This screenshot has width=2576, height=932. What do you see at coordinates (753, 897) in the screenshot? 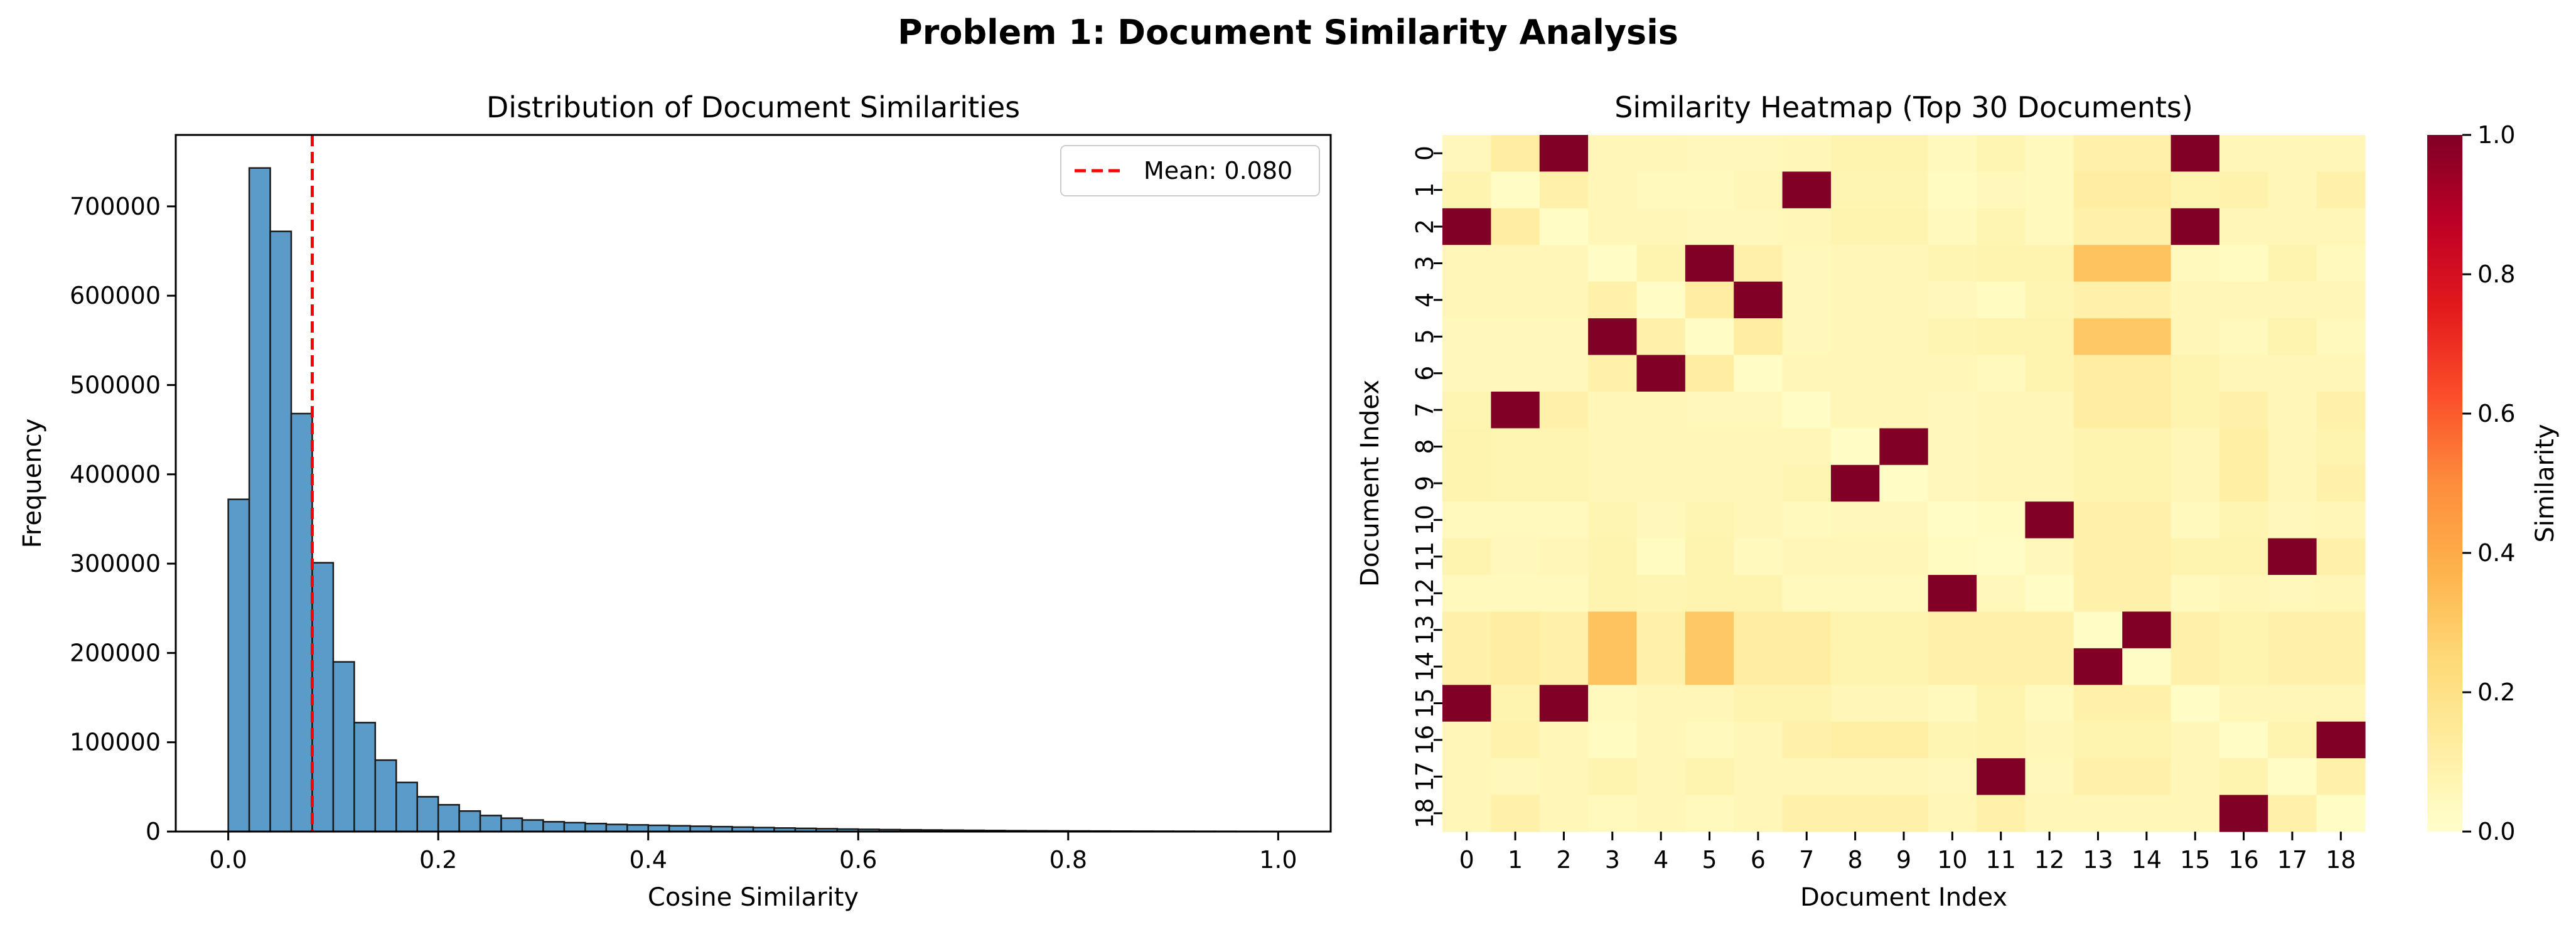
I see `histogram-x-axis-label: Cosine Similarity` at bounding box center [753, 897].